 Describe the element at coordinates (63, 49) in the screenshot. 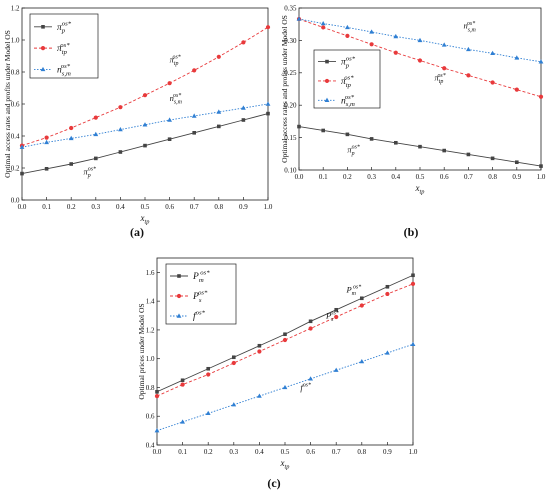

I see `legend-label: πtpos*` at that location.